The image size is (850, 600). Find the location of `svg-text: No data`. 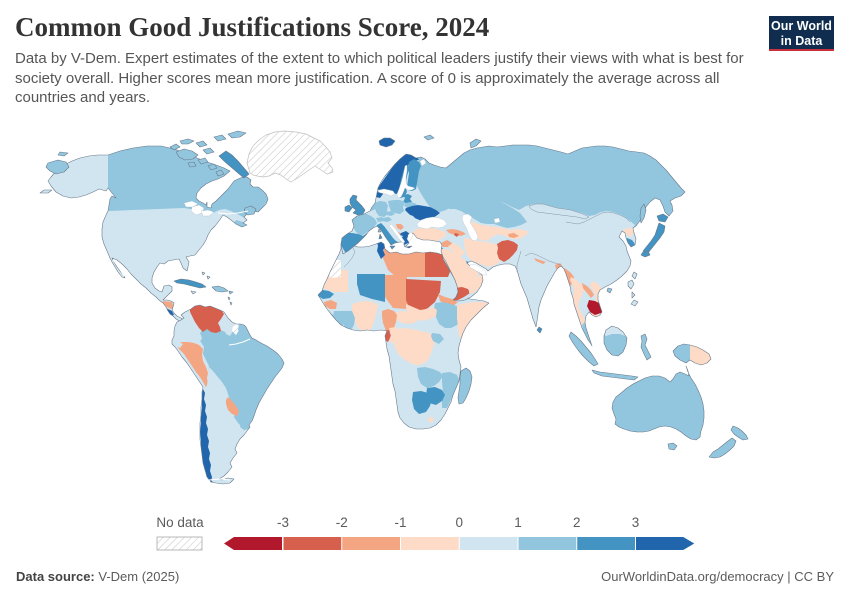

svg-text: No data is located at coordinates (180, 522).